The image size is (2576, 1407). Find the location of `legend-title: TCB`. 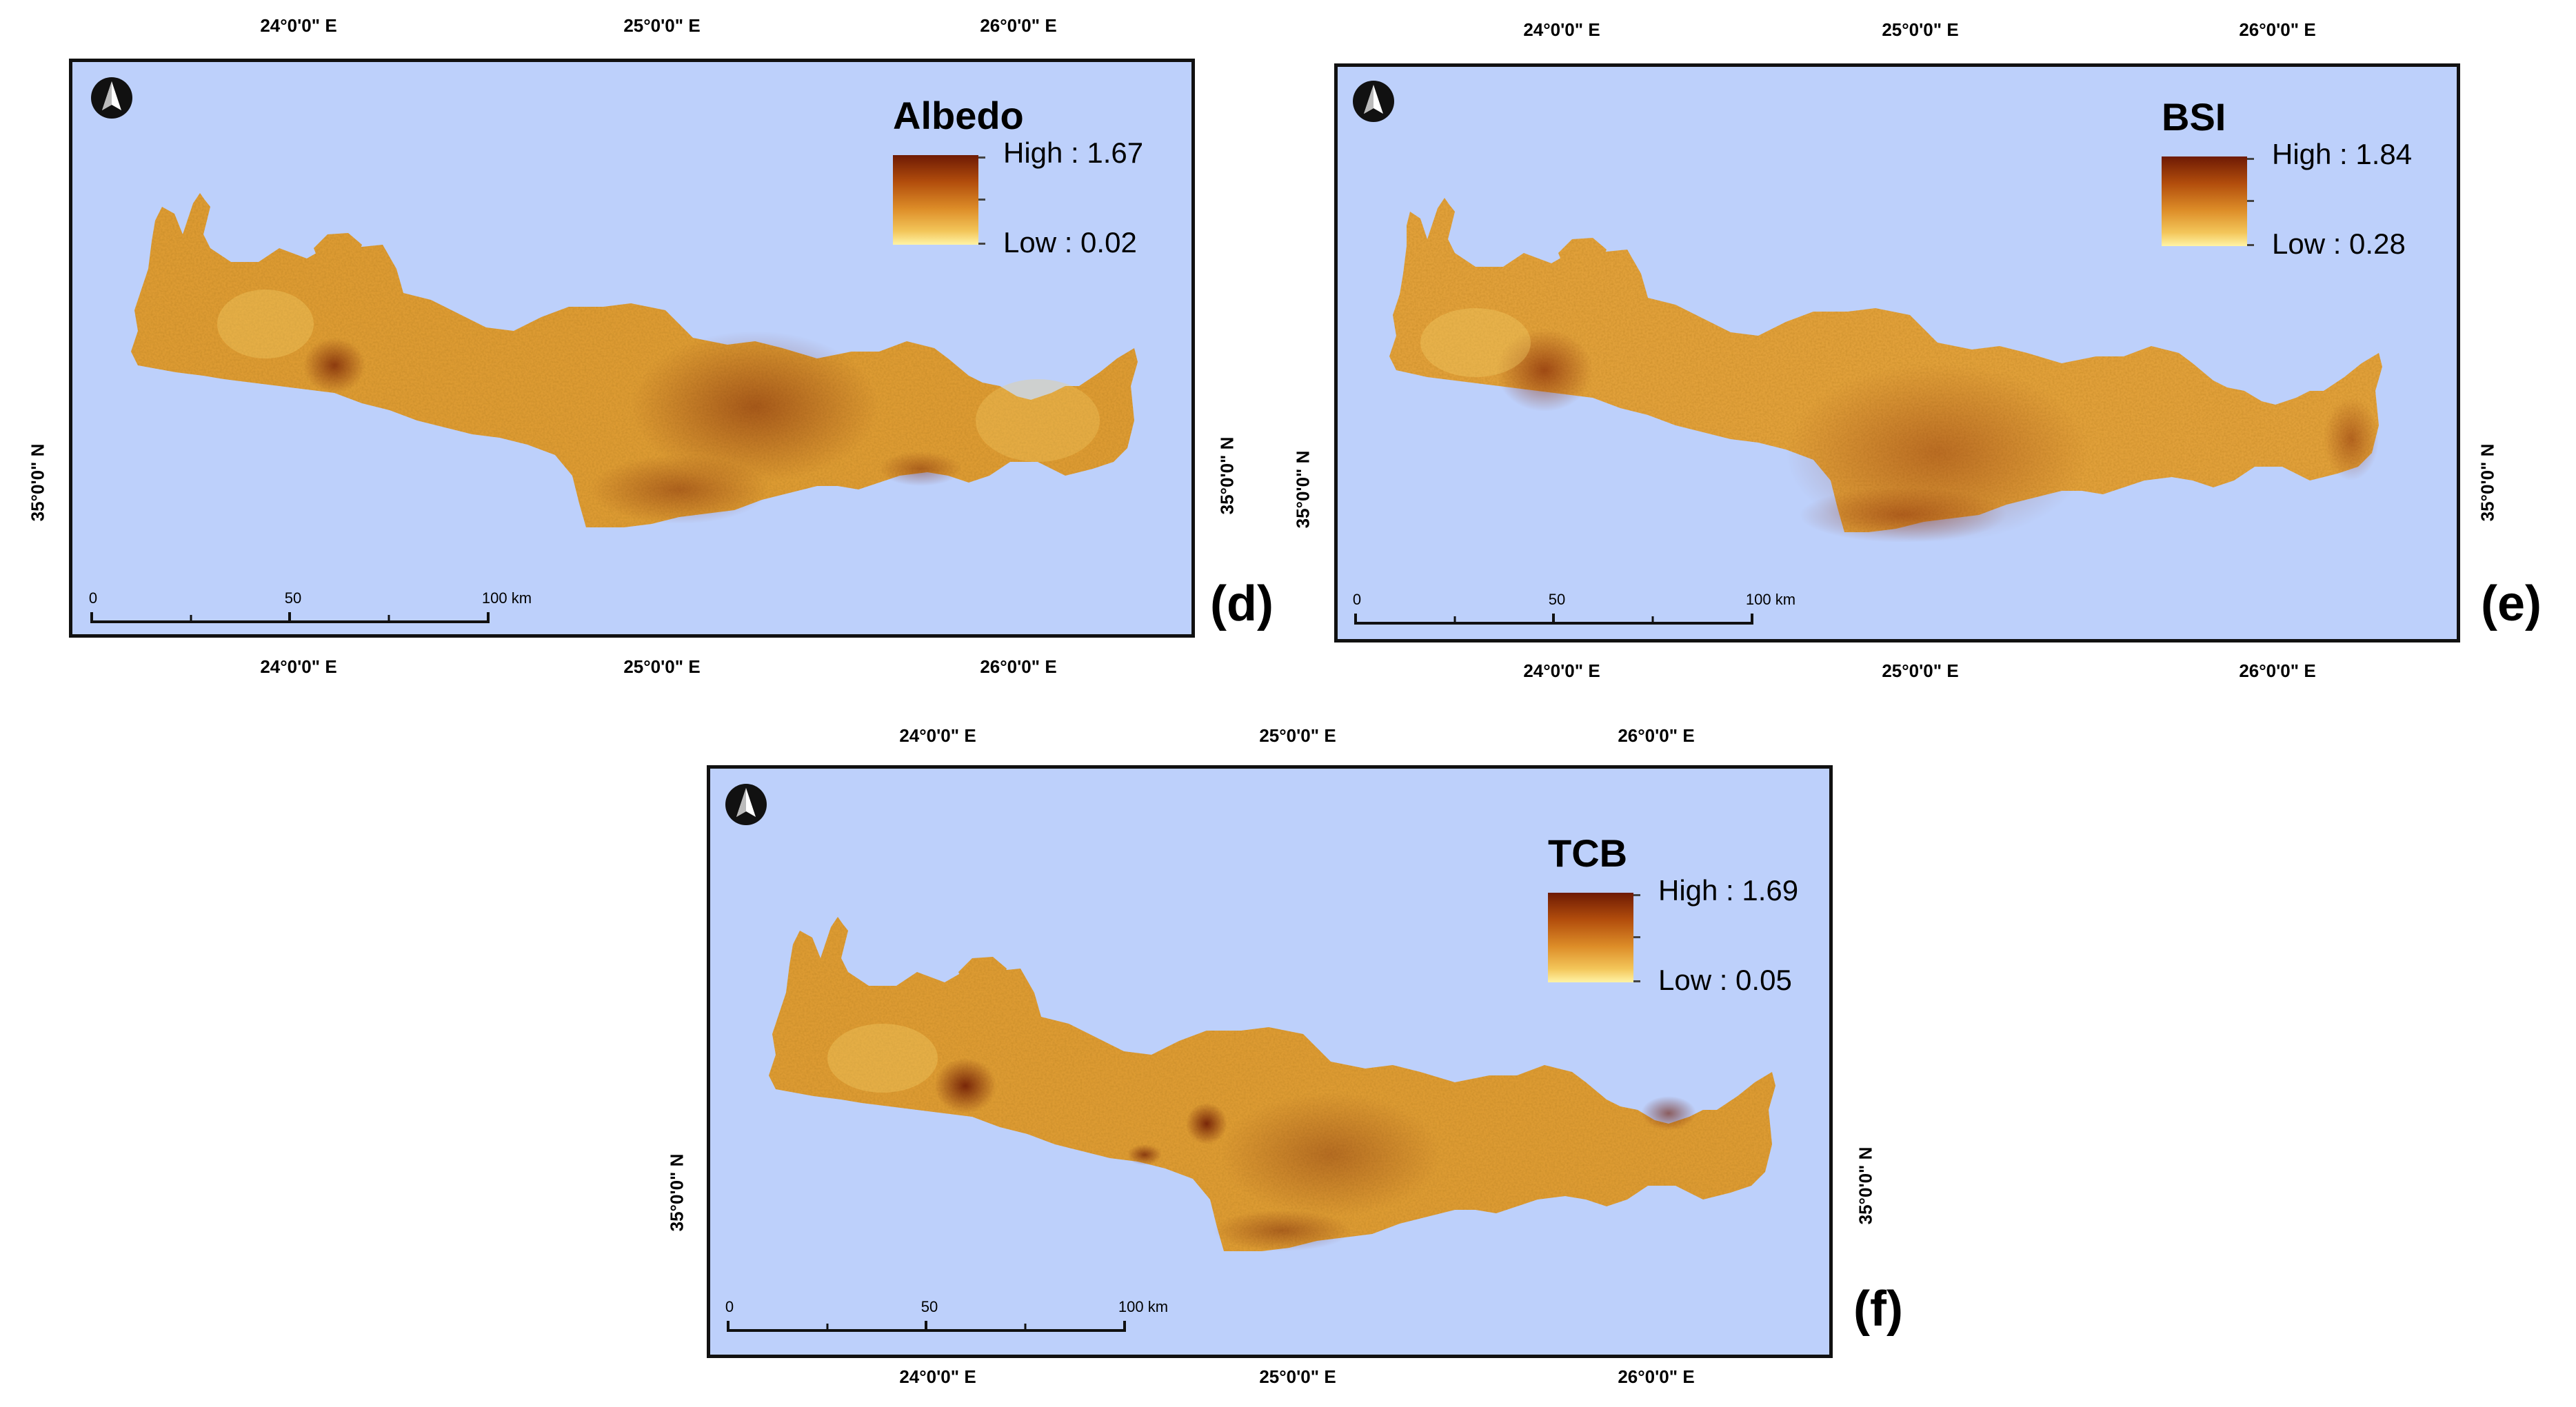

legend-title: TCB is located at coordinates (1588, 853).